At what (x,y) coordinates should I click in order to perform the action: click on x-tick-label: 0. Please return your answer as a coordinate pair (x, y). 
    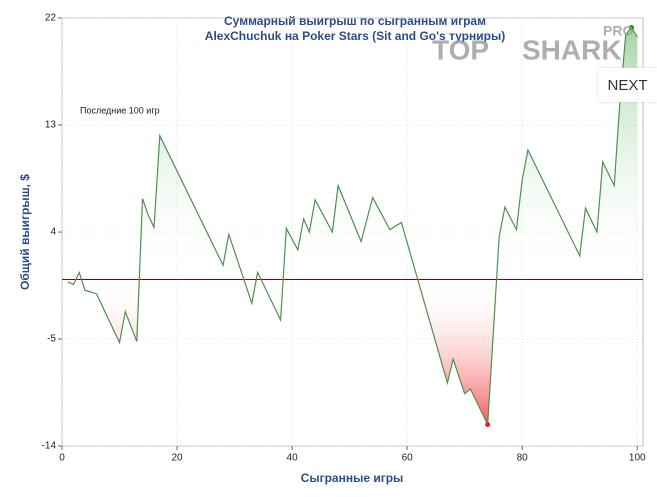
    Looking at the image, I should click on (62, 458).